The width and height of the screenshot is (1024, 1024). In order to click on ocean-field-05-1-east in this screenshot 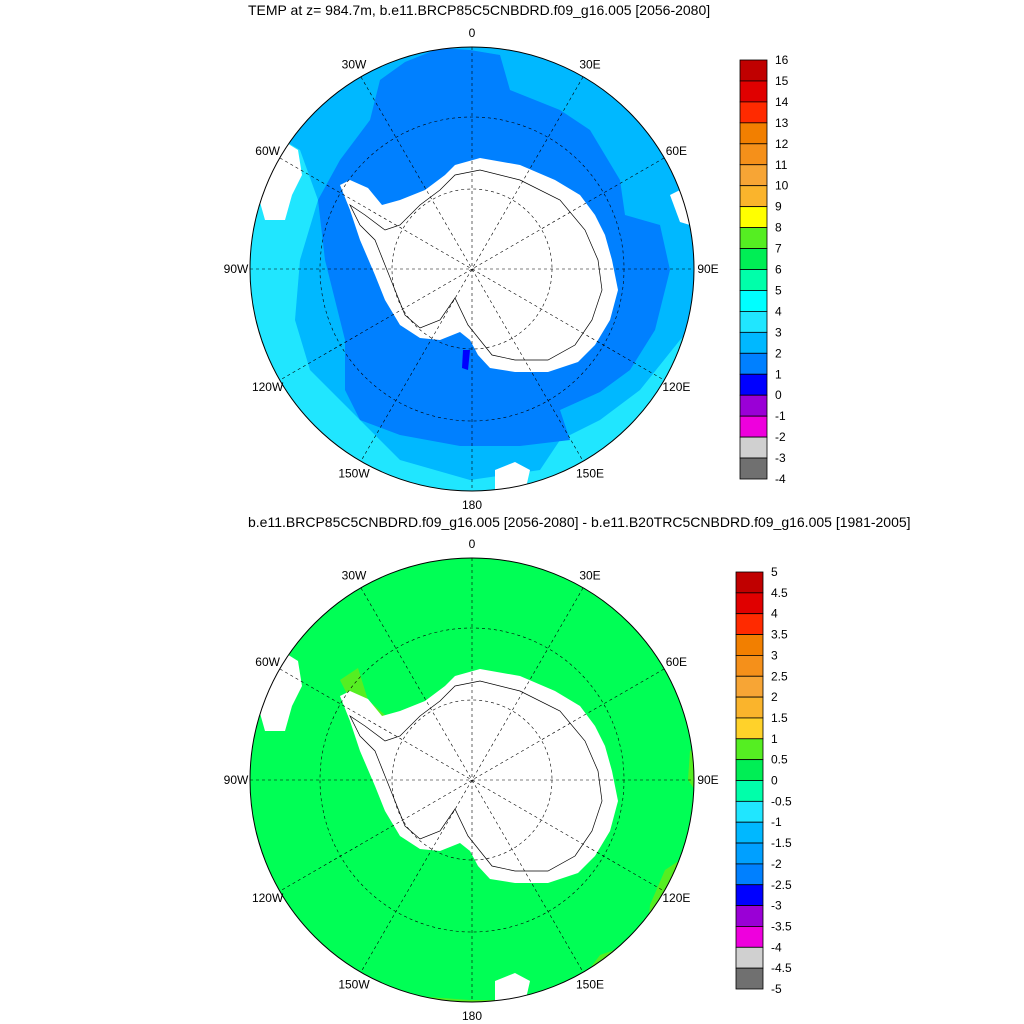, I will do `click(639, 862)`.